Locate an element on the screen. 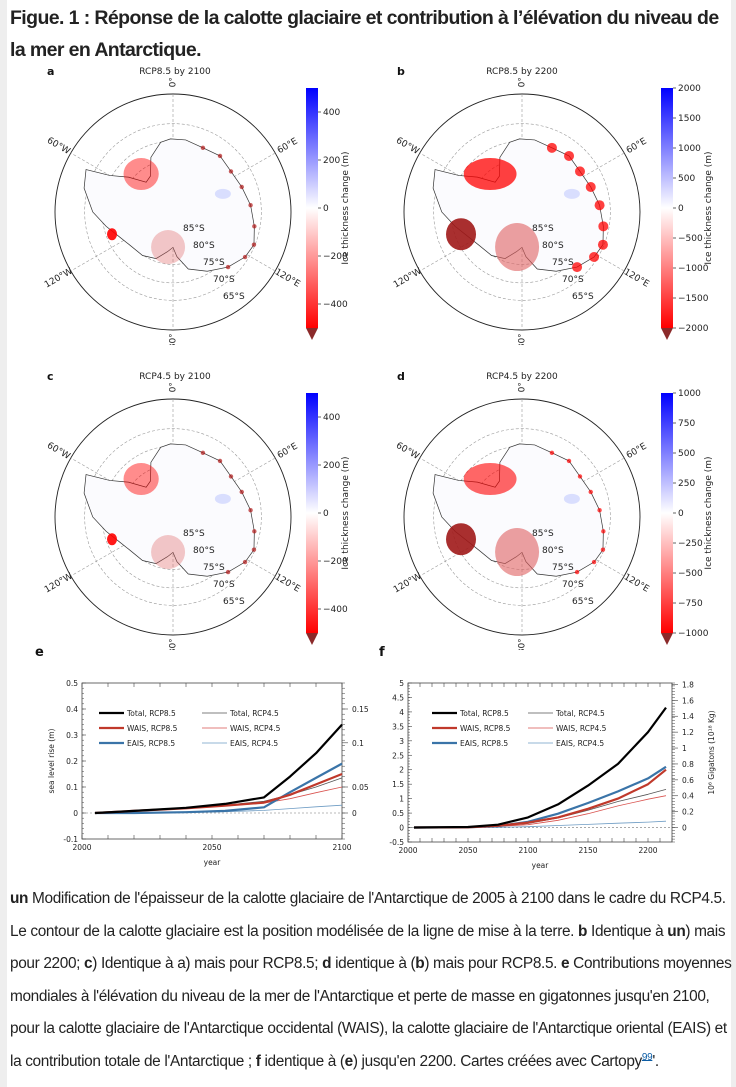  colorbar-tick-label: 400 is located at coordinates (331, 418).